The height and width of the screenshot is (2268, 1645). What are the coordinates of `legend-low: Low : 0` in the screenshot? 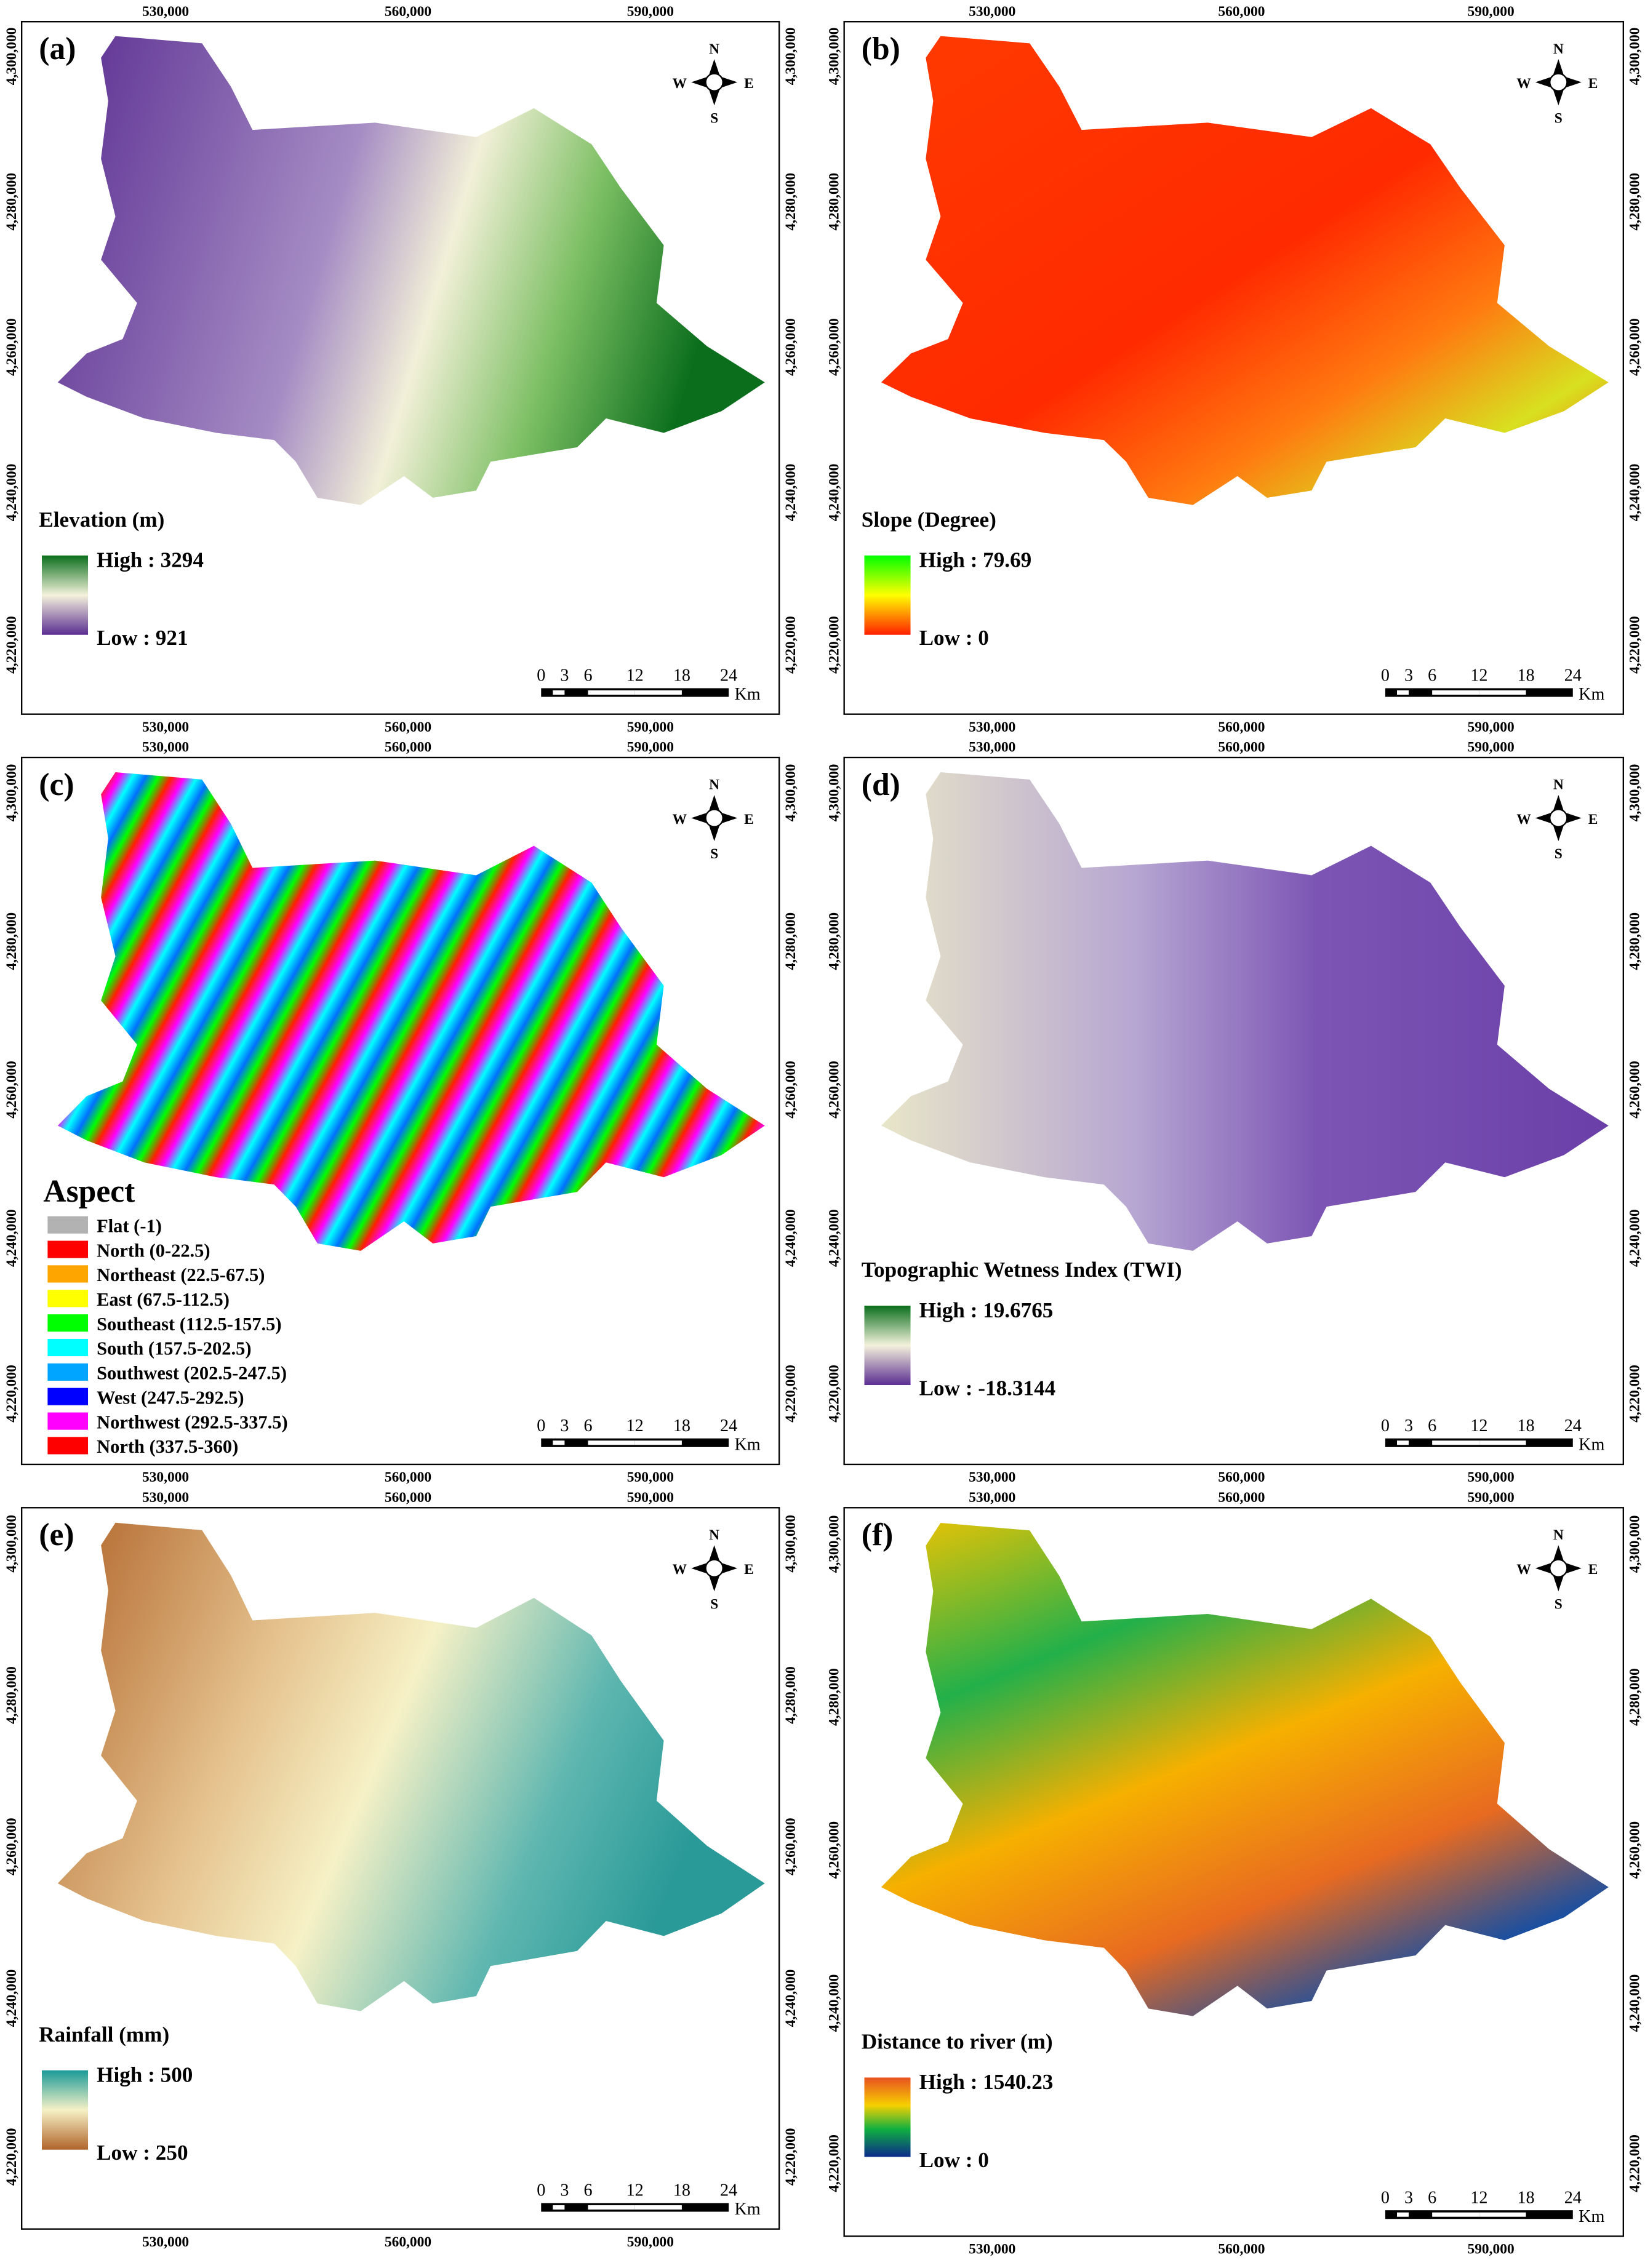 It's located at (954, 638).